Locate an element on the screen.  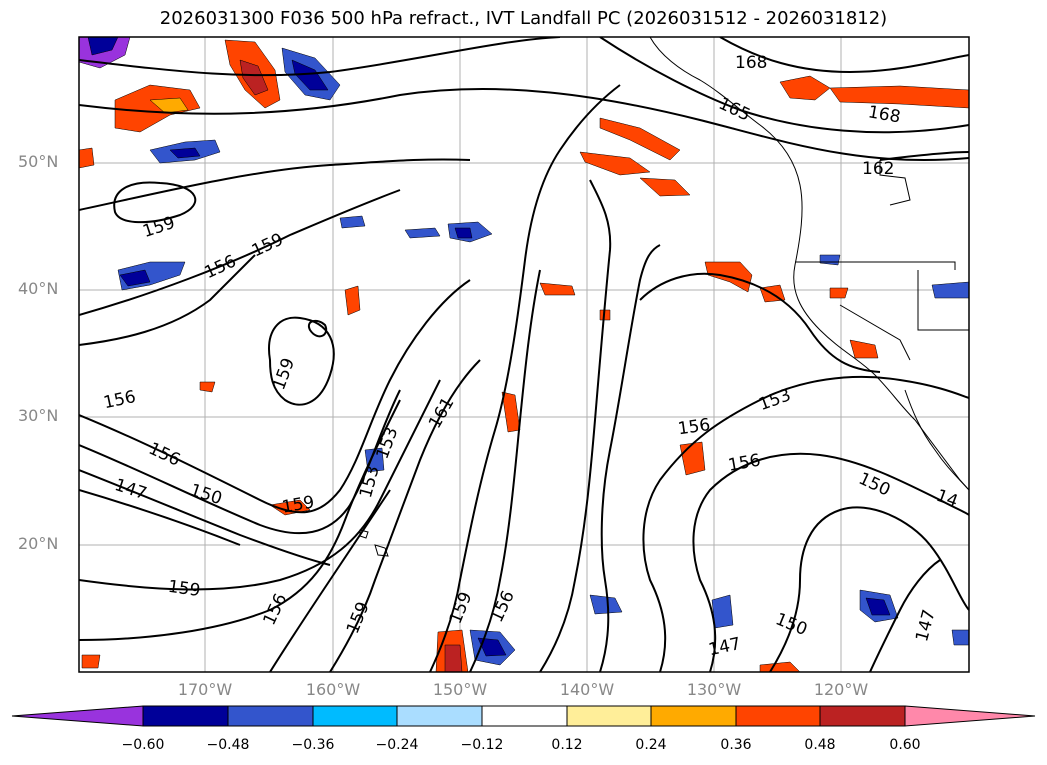
colorbar-extend-low is located at coordinates (77, 716).